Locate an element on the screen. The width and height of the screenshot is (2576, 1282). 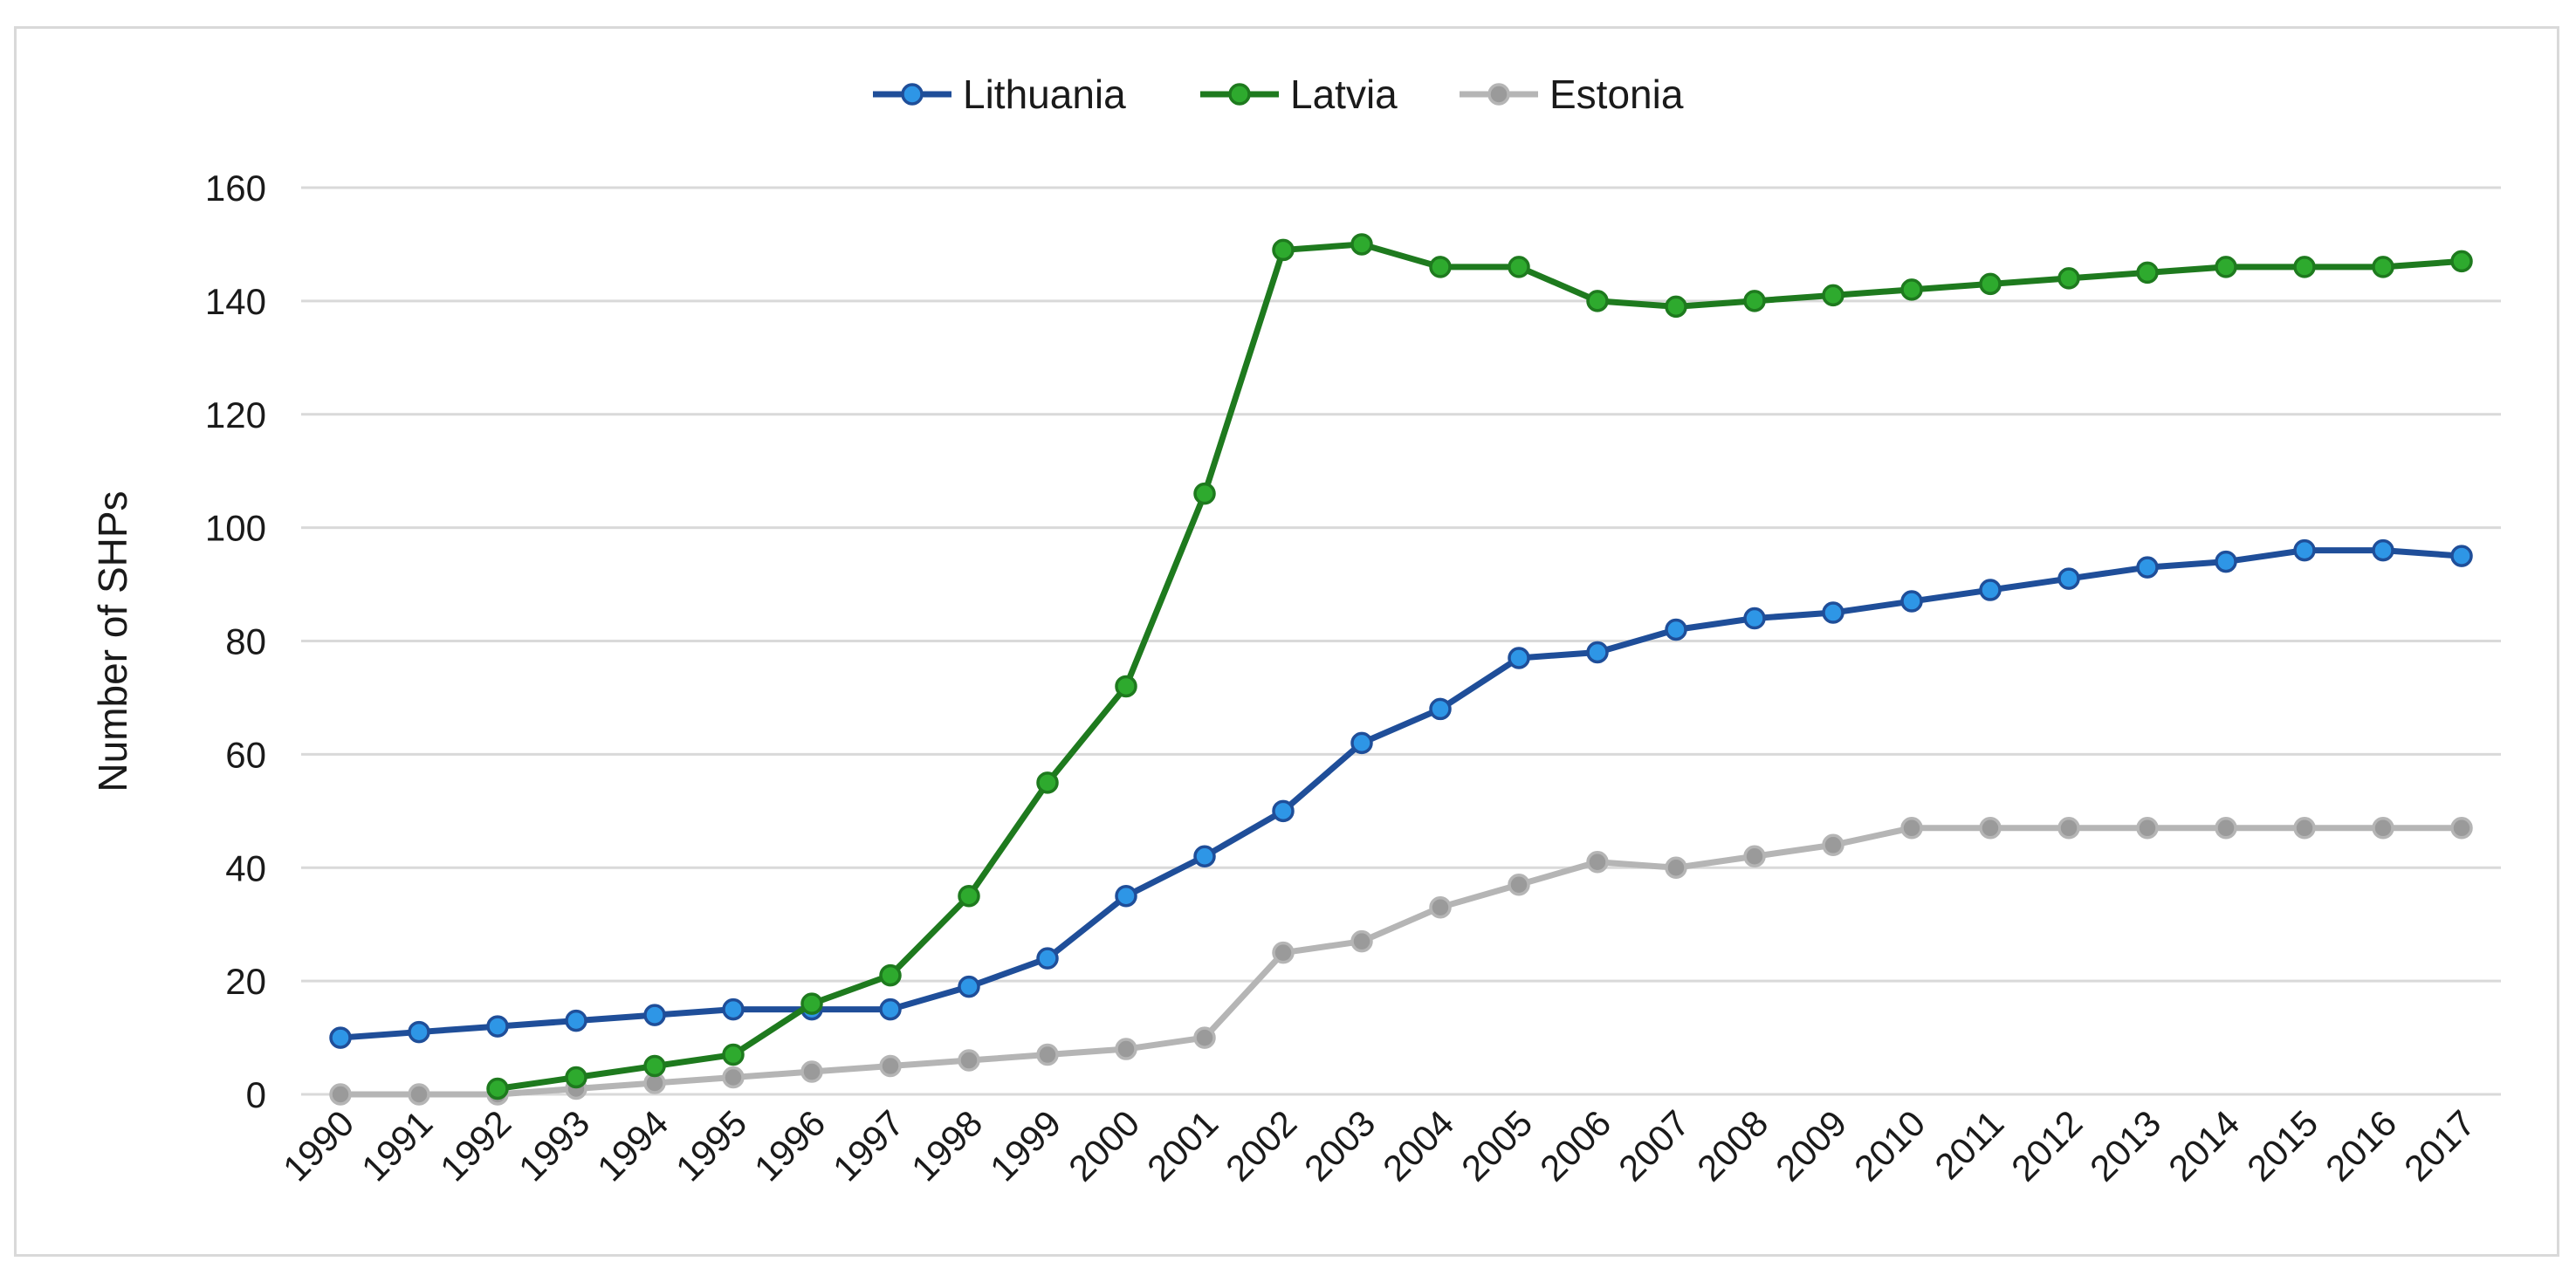
legend-item-latvia: Latvia is located at coordinates (1299, 95).